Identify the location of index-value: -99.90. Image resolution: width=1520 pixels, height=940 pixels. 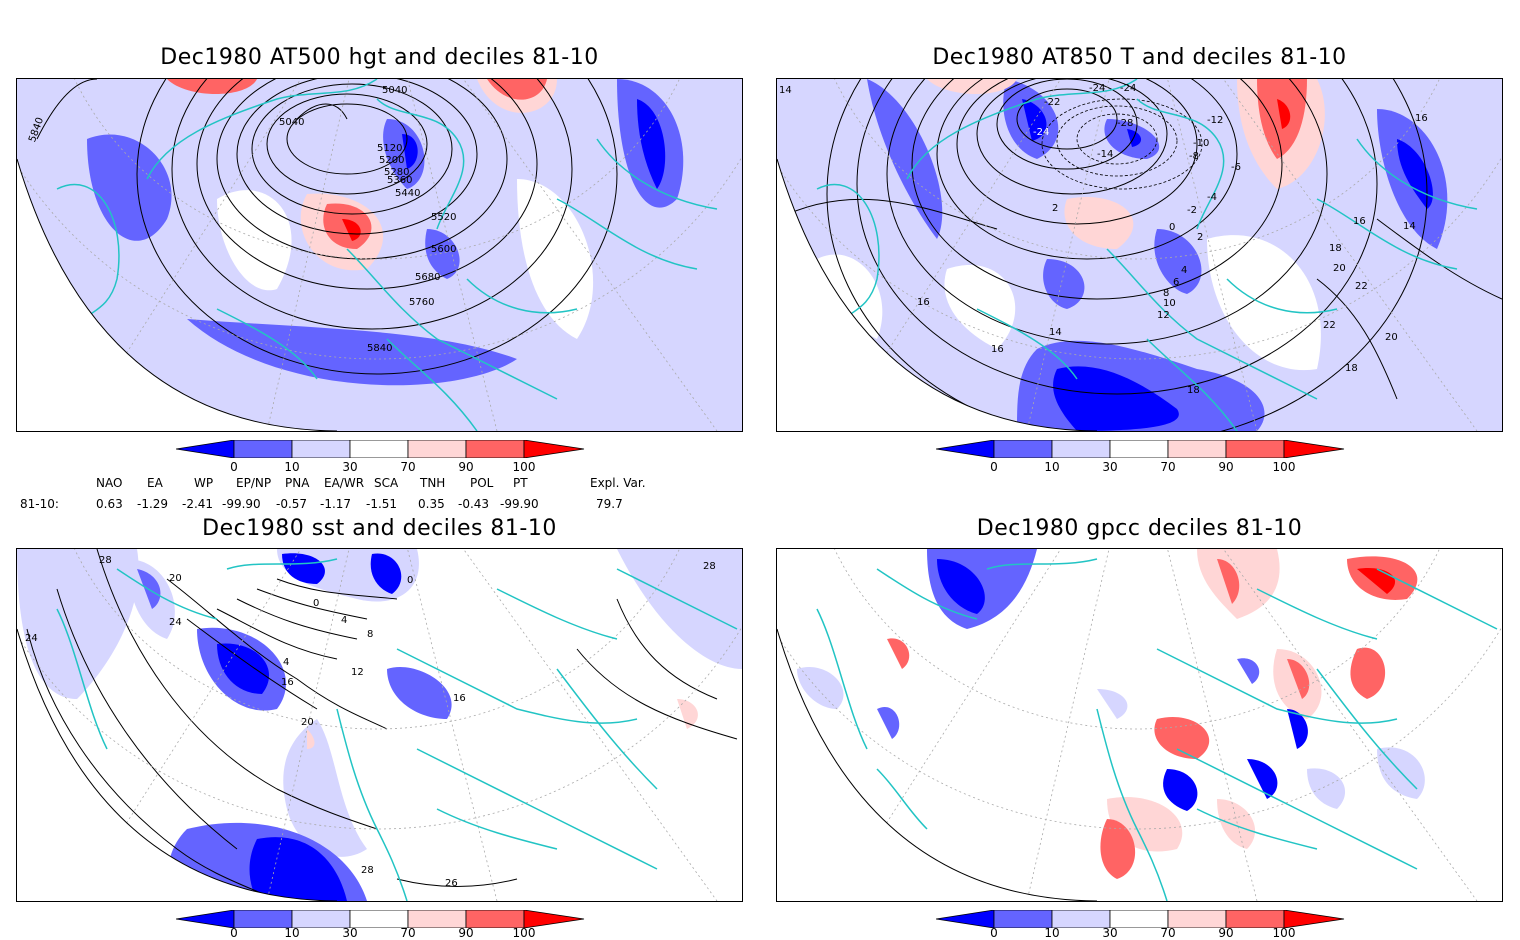
(519, 504).